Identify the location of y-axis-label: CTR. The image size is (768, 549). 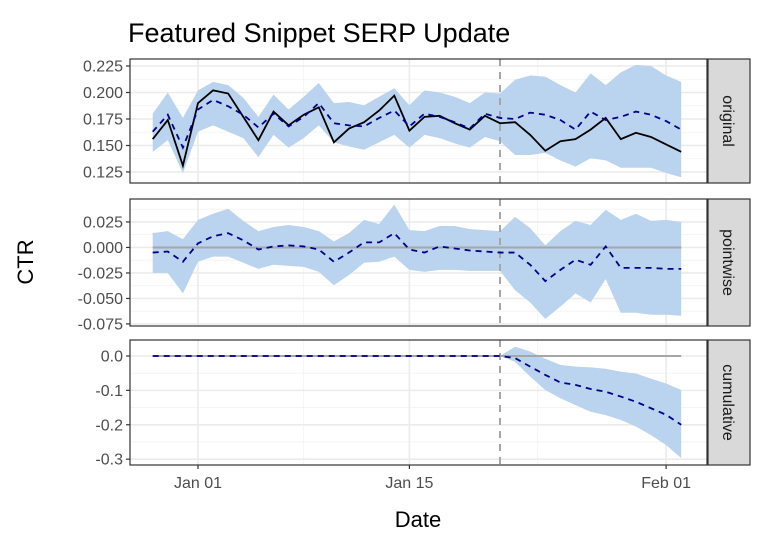
(25, 261).